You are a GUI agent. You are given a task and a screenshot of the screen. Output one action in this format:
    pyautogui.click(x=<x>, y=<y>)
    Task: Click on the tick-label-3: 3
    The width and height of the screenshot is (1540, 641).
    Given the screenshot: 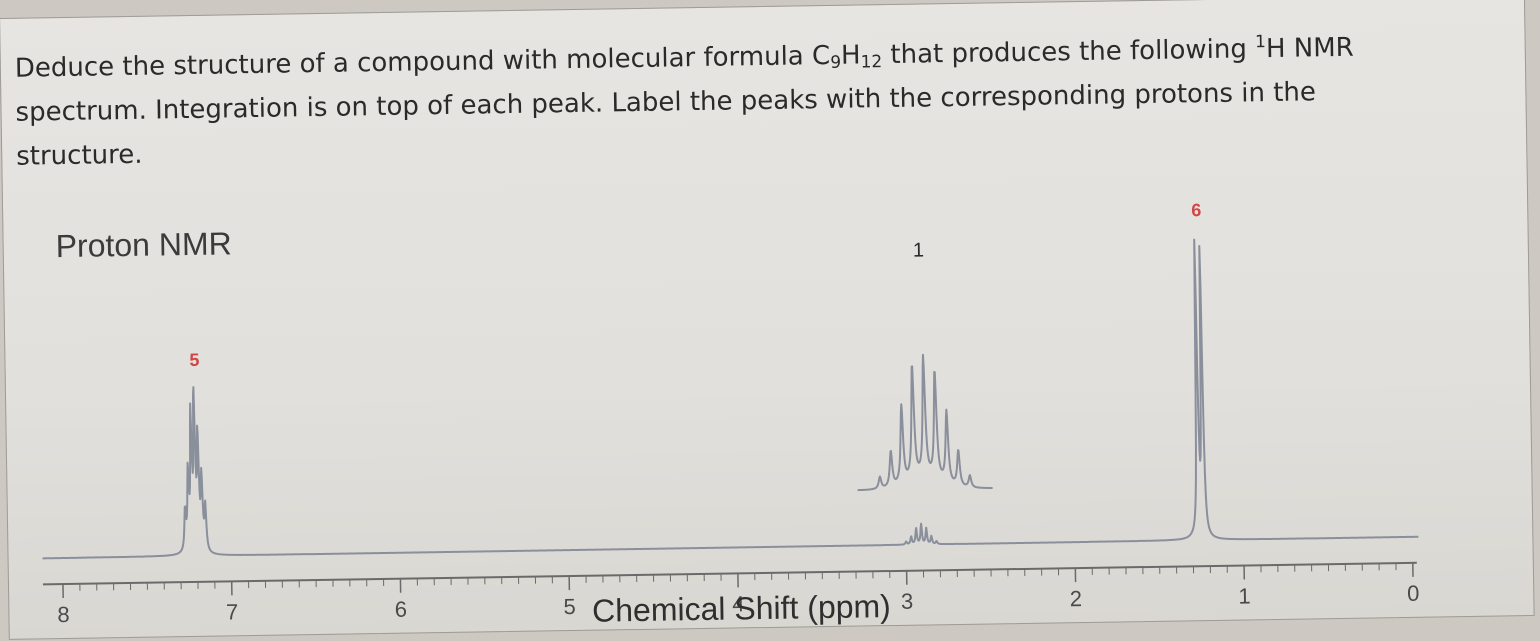 What is the action you would take?
    pyautogui.click(x=907, y=601)
    